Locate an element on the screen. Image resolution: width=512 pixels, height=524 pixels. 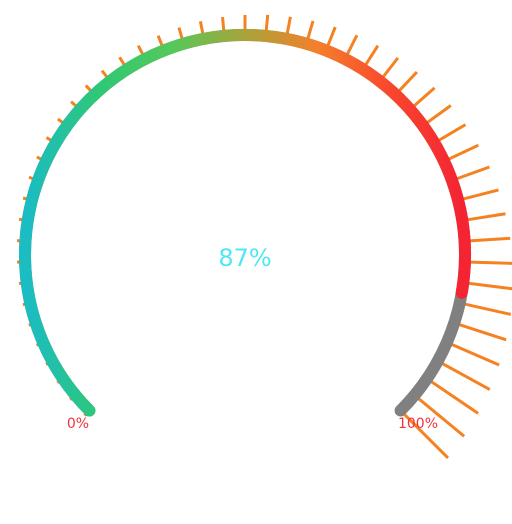
gauge-value-label: 87% is located at coordinates (244, 258).